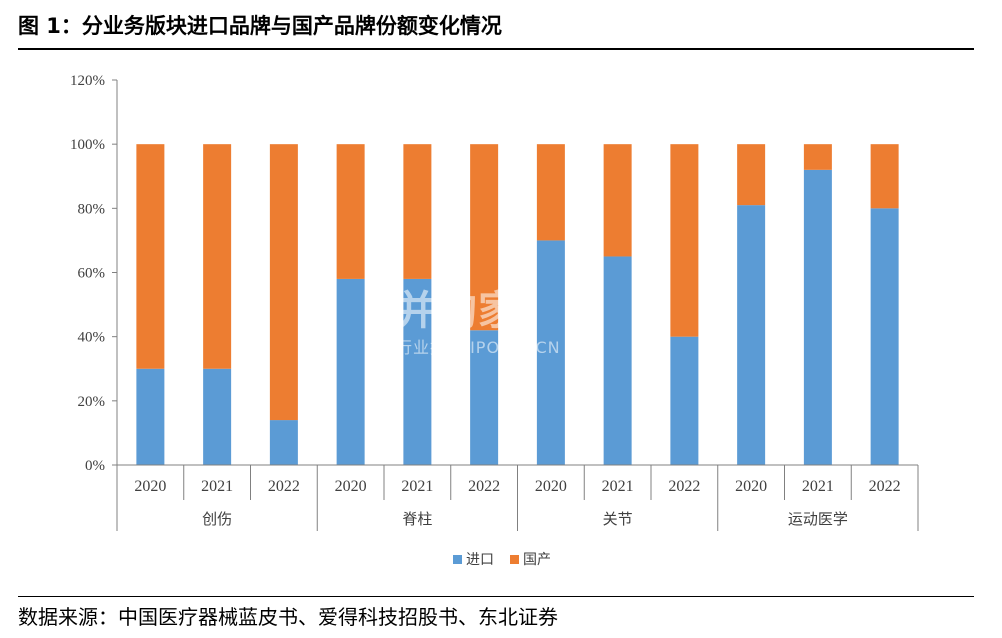 This screenshot has width=1002, height=638. Describe the element at coordinates (537, 560) in the screenshot. I see `legend-label-domestic: 国产` at that location.